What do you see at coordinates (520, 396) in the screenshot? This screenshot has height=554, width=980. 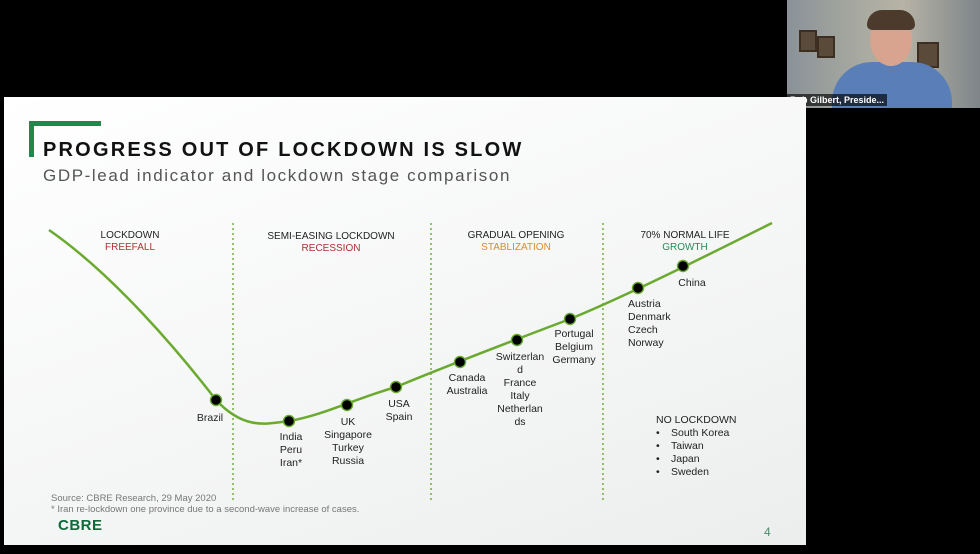 I see `point-label: Italy` at bounding box center [520, 396].